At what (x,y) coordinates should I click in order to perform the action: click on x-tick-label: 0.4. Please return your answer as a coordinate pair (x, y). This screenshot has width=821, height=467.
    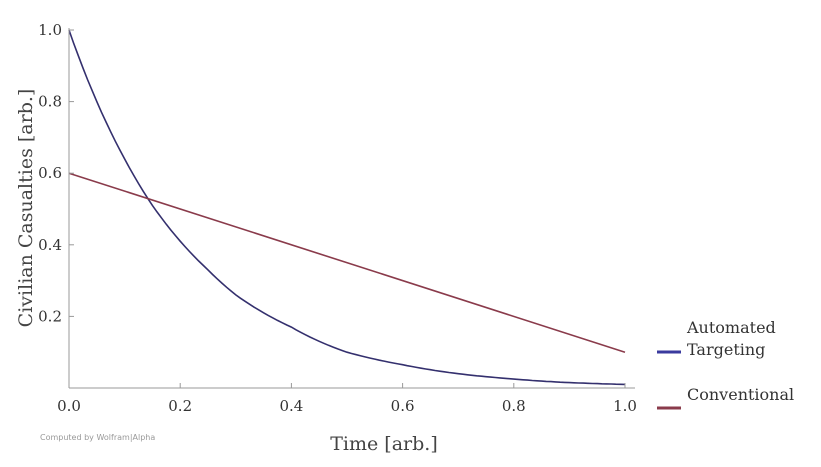
    Looking at the image, I should click on (291, 406).